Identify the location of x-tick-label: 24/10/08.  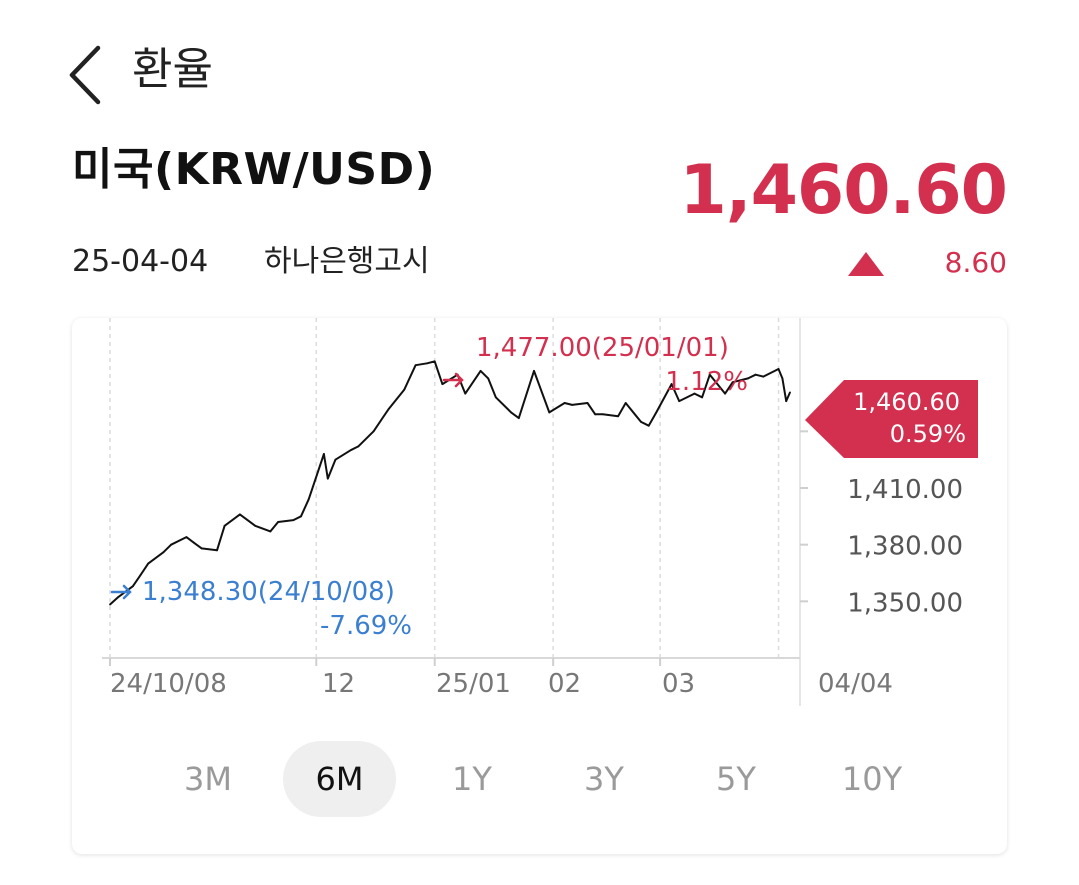
(168, 684).